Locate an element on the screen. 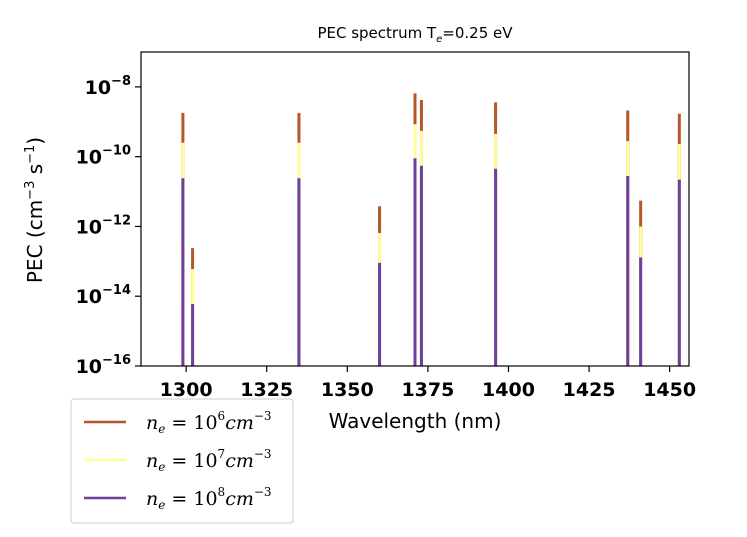  legend-frame is located at coordinates (182, 461).